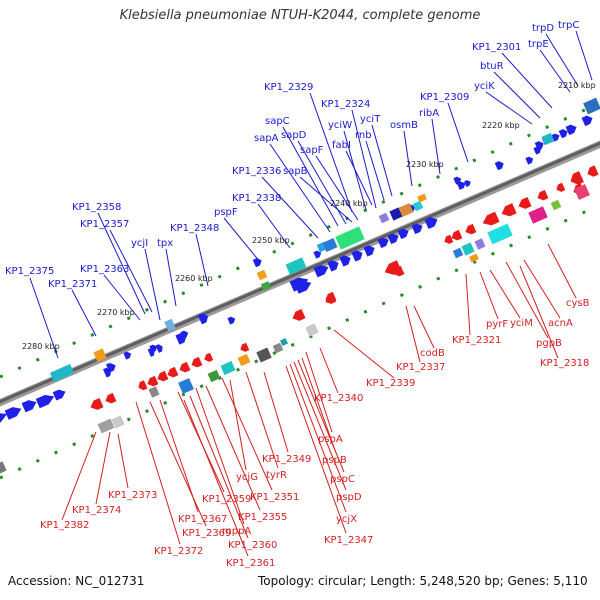 The width and height of the screenshot is (600, 600). I want to click on gene-label: KP1_2363, so click(104, 269).